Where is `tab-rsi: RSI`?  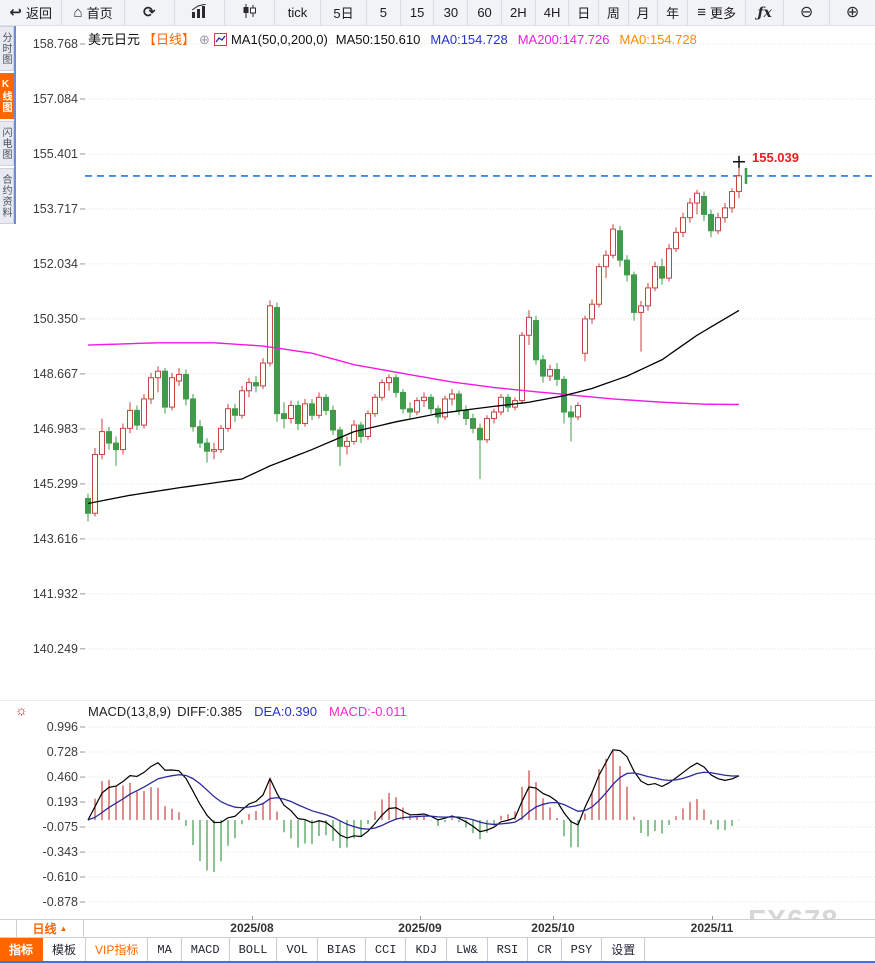
tab-rsi: RSI is located at coordinates (508, 949).